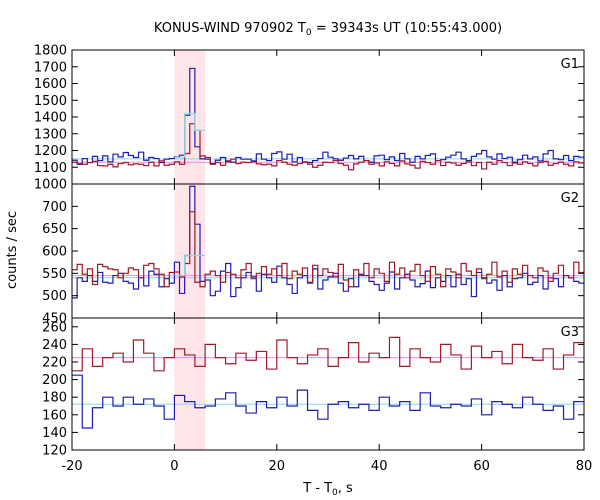 This screenshot has width=600, height=500. I want to click on panel-label-g2: G2, so click(570, 198).